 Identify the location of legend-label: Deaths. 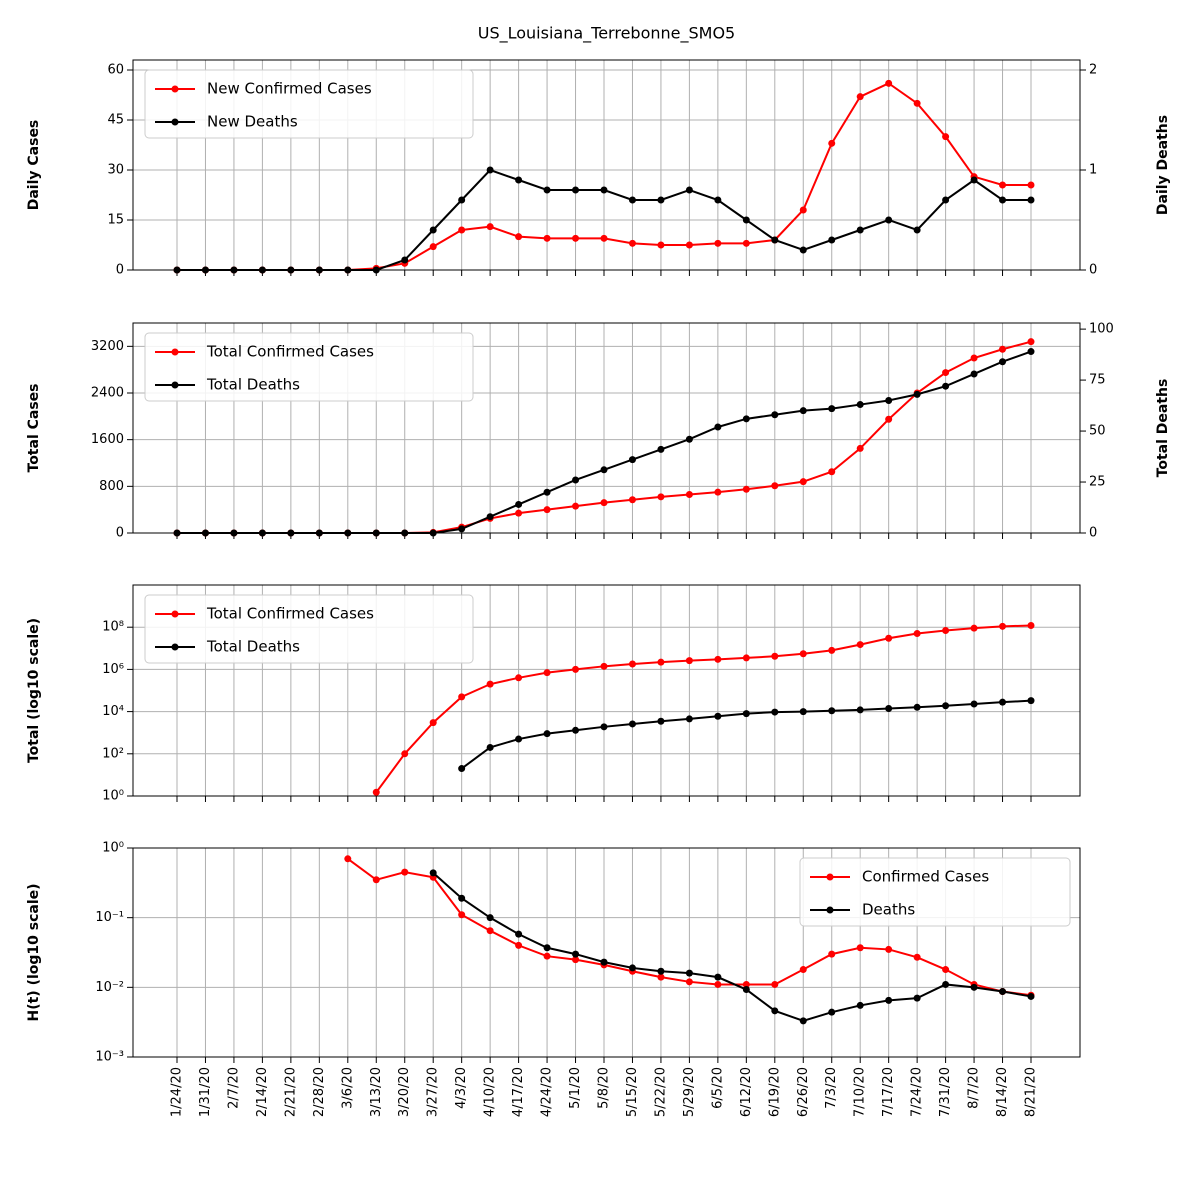
(888, 910).